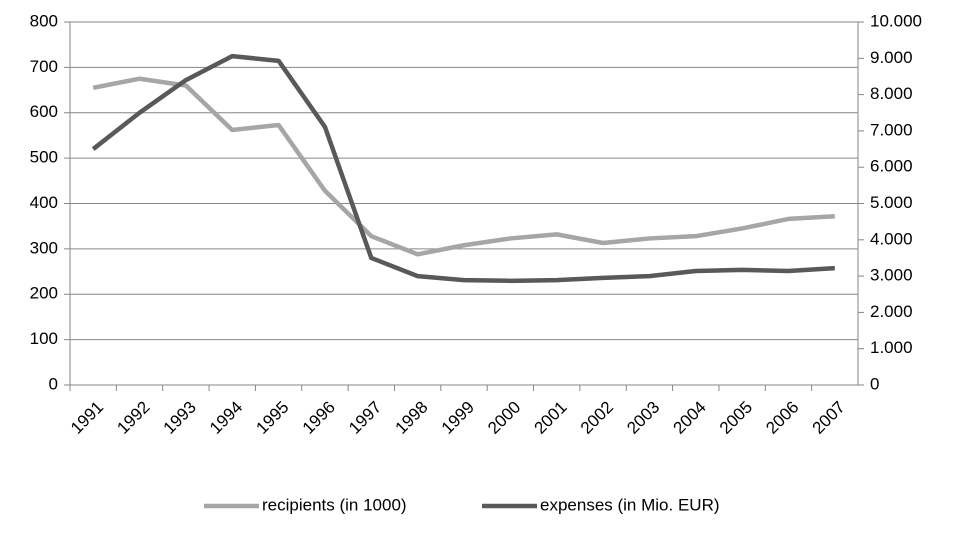 The height and width of the screenshot is (534, 957). What do you see at coordinates (597, 418) in the screenshot?
I see `x-tick-label: 2002` at bounding box center [597, 418].